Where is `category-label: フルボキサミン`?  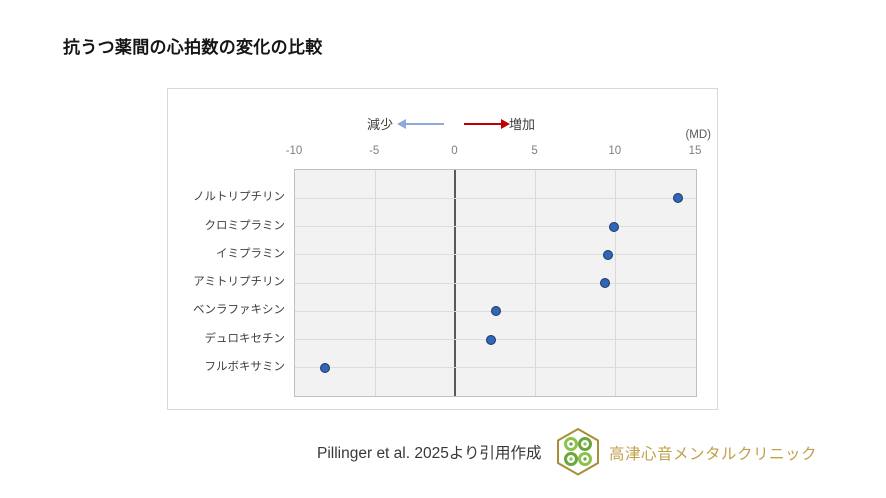 category-label: フルボキサミン is located at coordinates (245, 366).